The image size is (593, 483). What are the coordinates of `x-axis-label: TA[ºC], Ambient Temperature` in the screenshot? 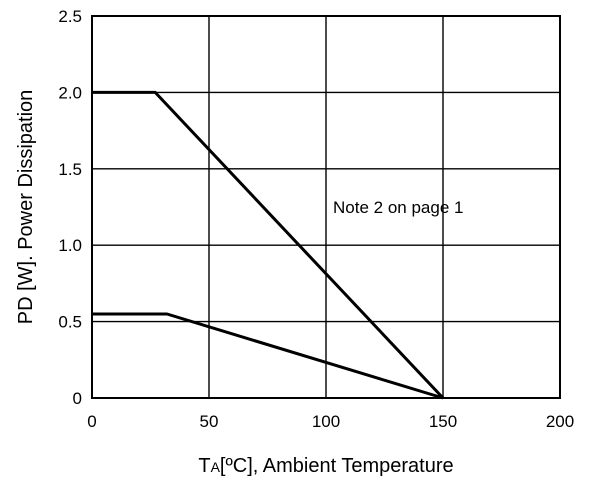 It's located at (325, 466).